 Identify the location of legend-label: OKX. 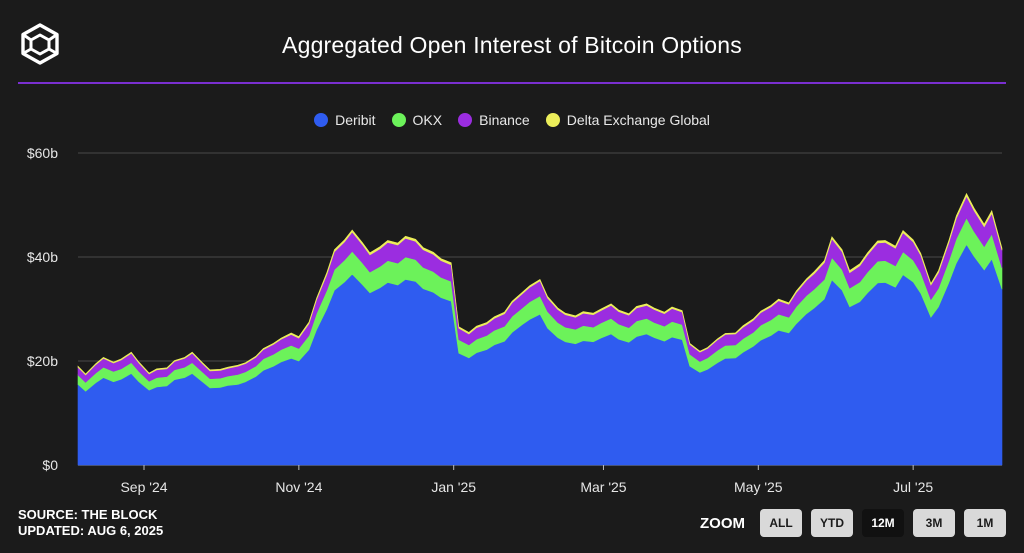
(427, 120).